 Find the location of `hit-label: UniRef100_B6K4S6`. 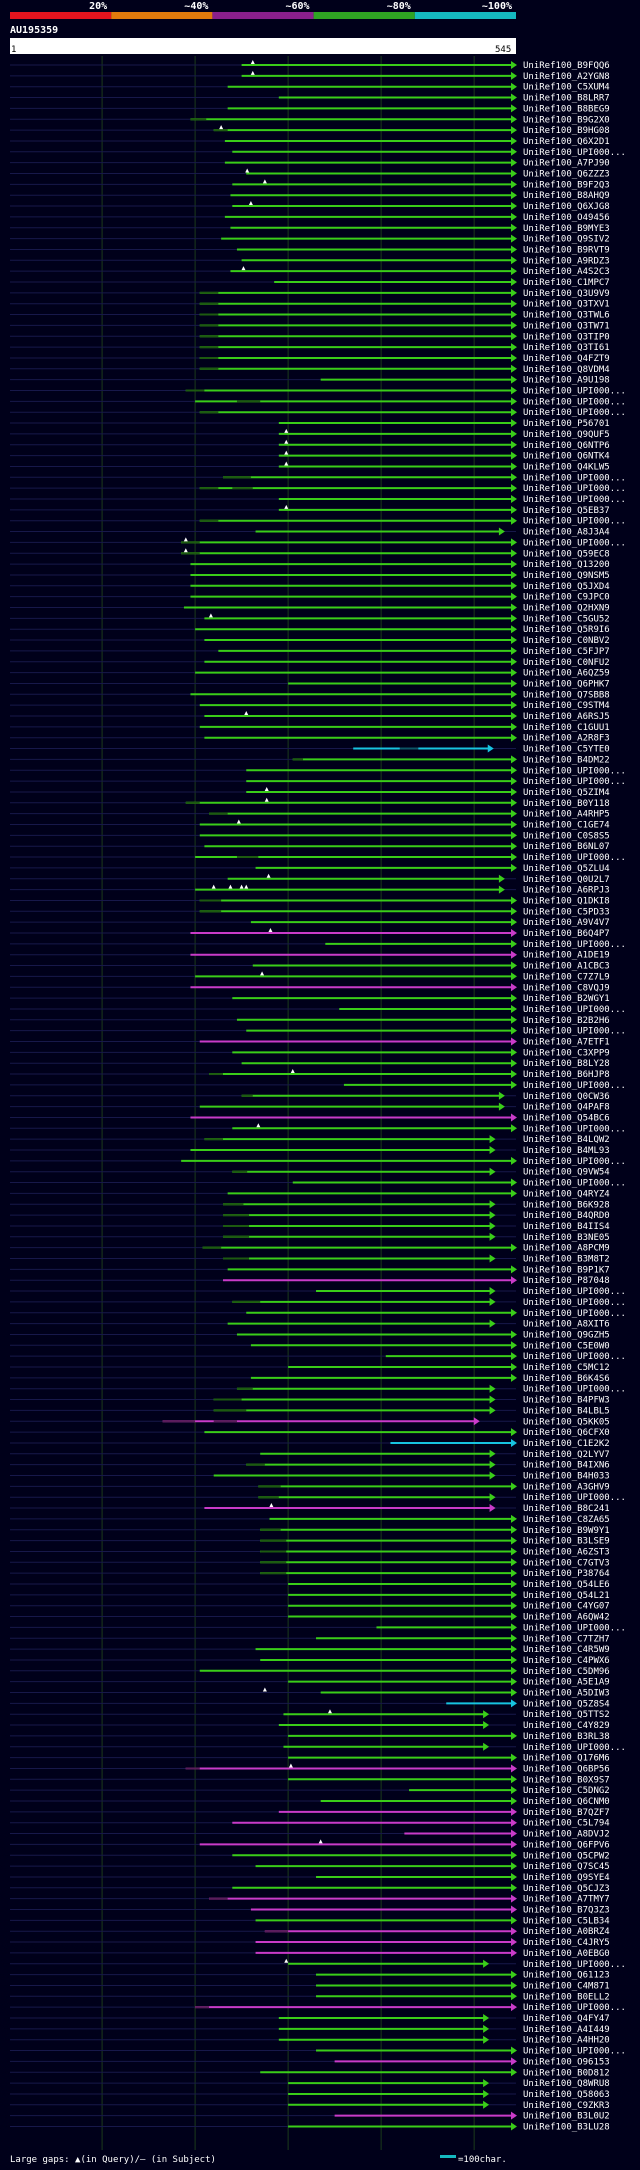

hit-label: UniRef100_B6K4S6 is located at coordinates (566, 1379).